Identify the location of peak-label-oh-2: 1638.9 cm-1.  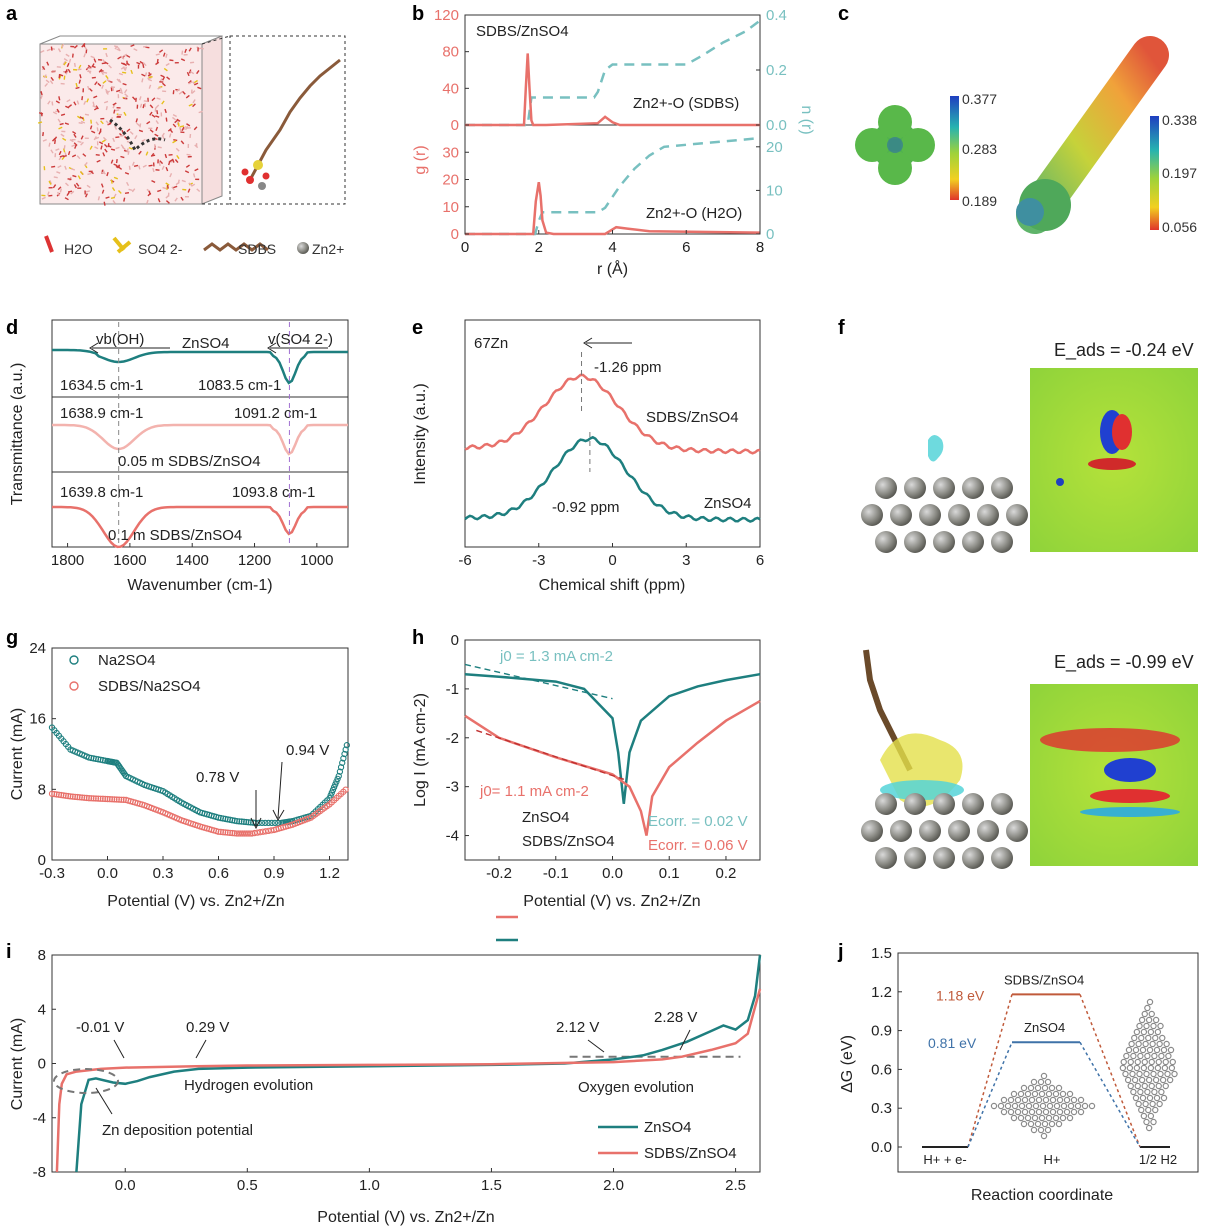
(101, 413).